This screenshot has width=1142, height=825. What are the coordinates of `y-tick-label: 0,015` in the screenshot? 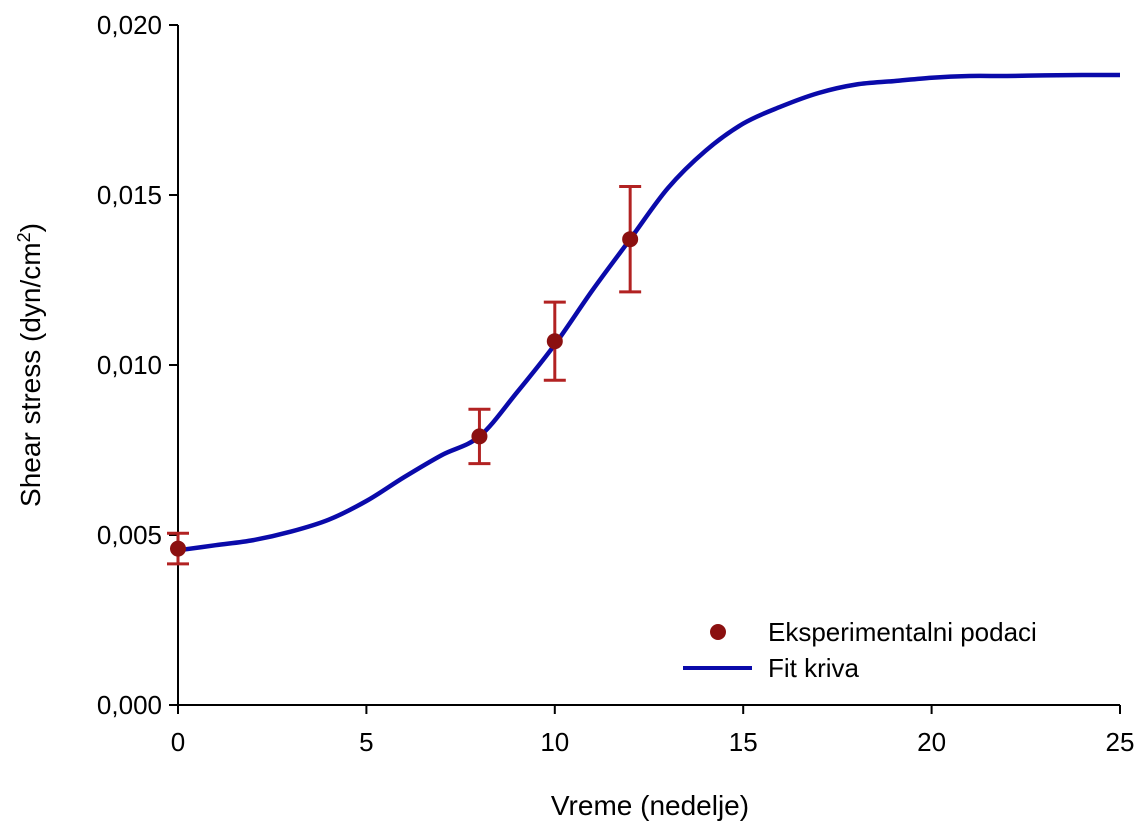 It's located at (129, 195).